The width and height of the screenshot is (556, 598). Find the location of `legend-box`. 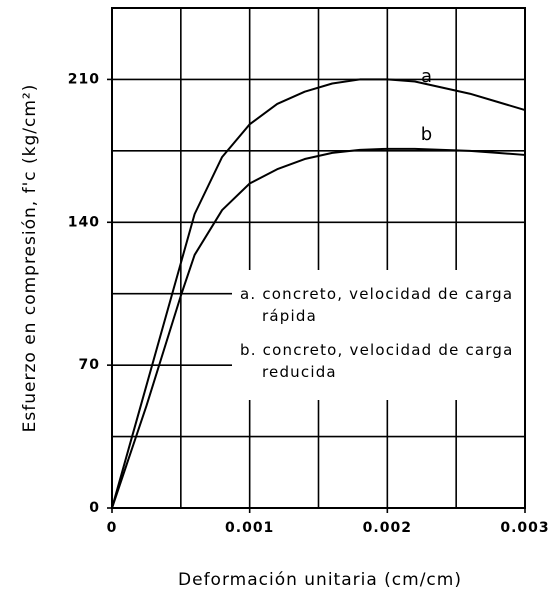

legend-box is located at coordinates (378, 335).